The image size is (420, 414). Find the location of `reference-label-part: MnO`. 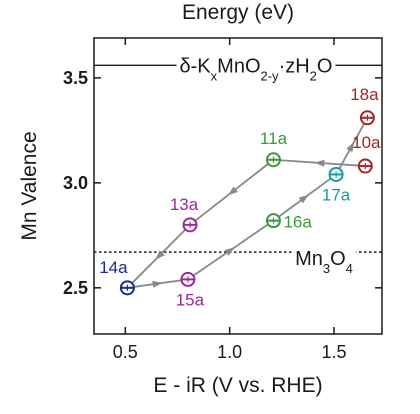

reference-label-part: MnO is located at coordinates (238, 66).